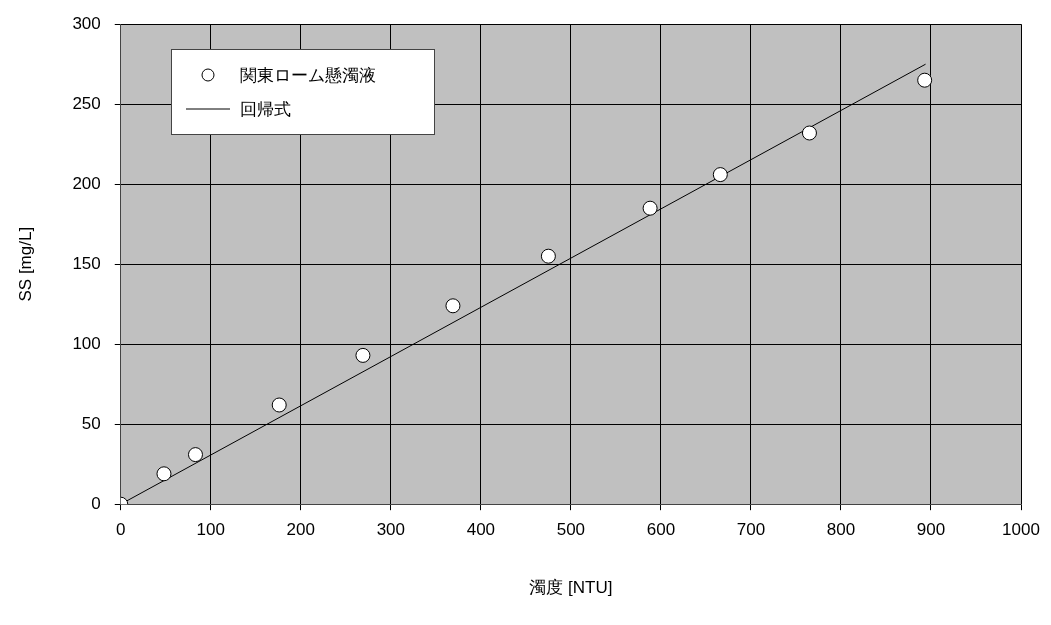 The image size is (1051, 625). I want to click on x-tick-label: 500, so click(571, 530).